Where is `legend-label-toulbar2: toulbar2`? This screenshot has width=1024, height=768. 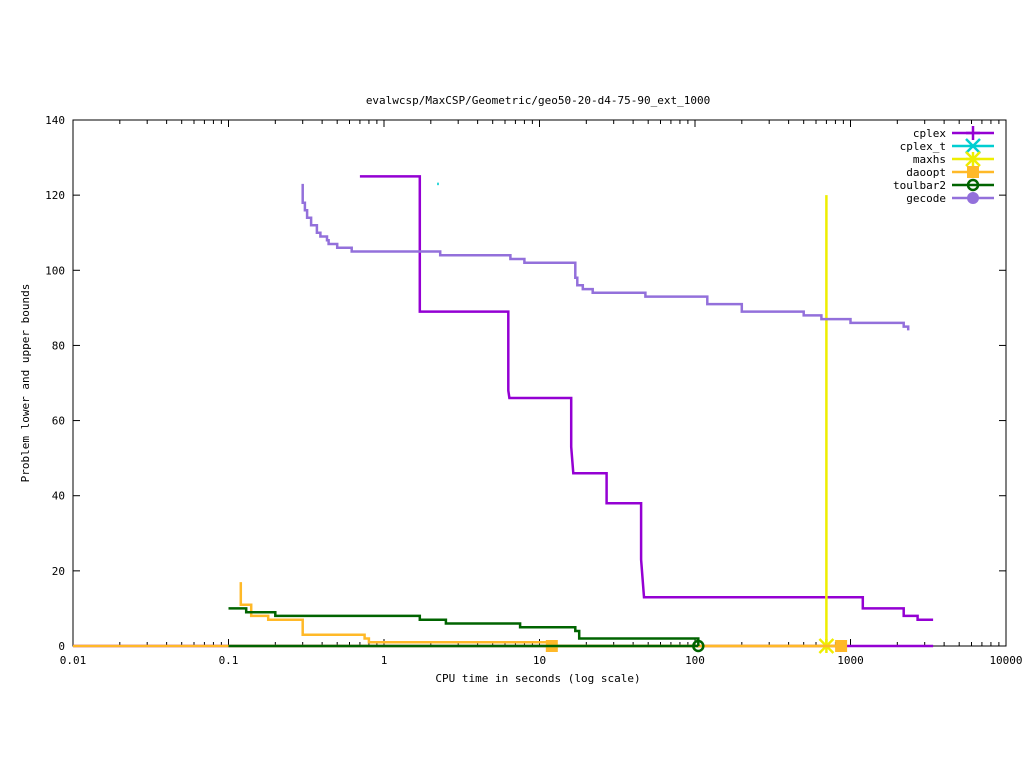
legend-label-toulbar2: toulbar2 is located at coordinates (919, 185).